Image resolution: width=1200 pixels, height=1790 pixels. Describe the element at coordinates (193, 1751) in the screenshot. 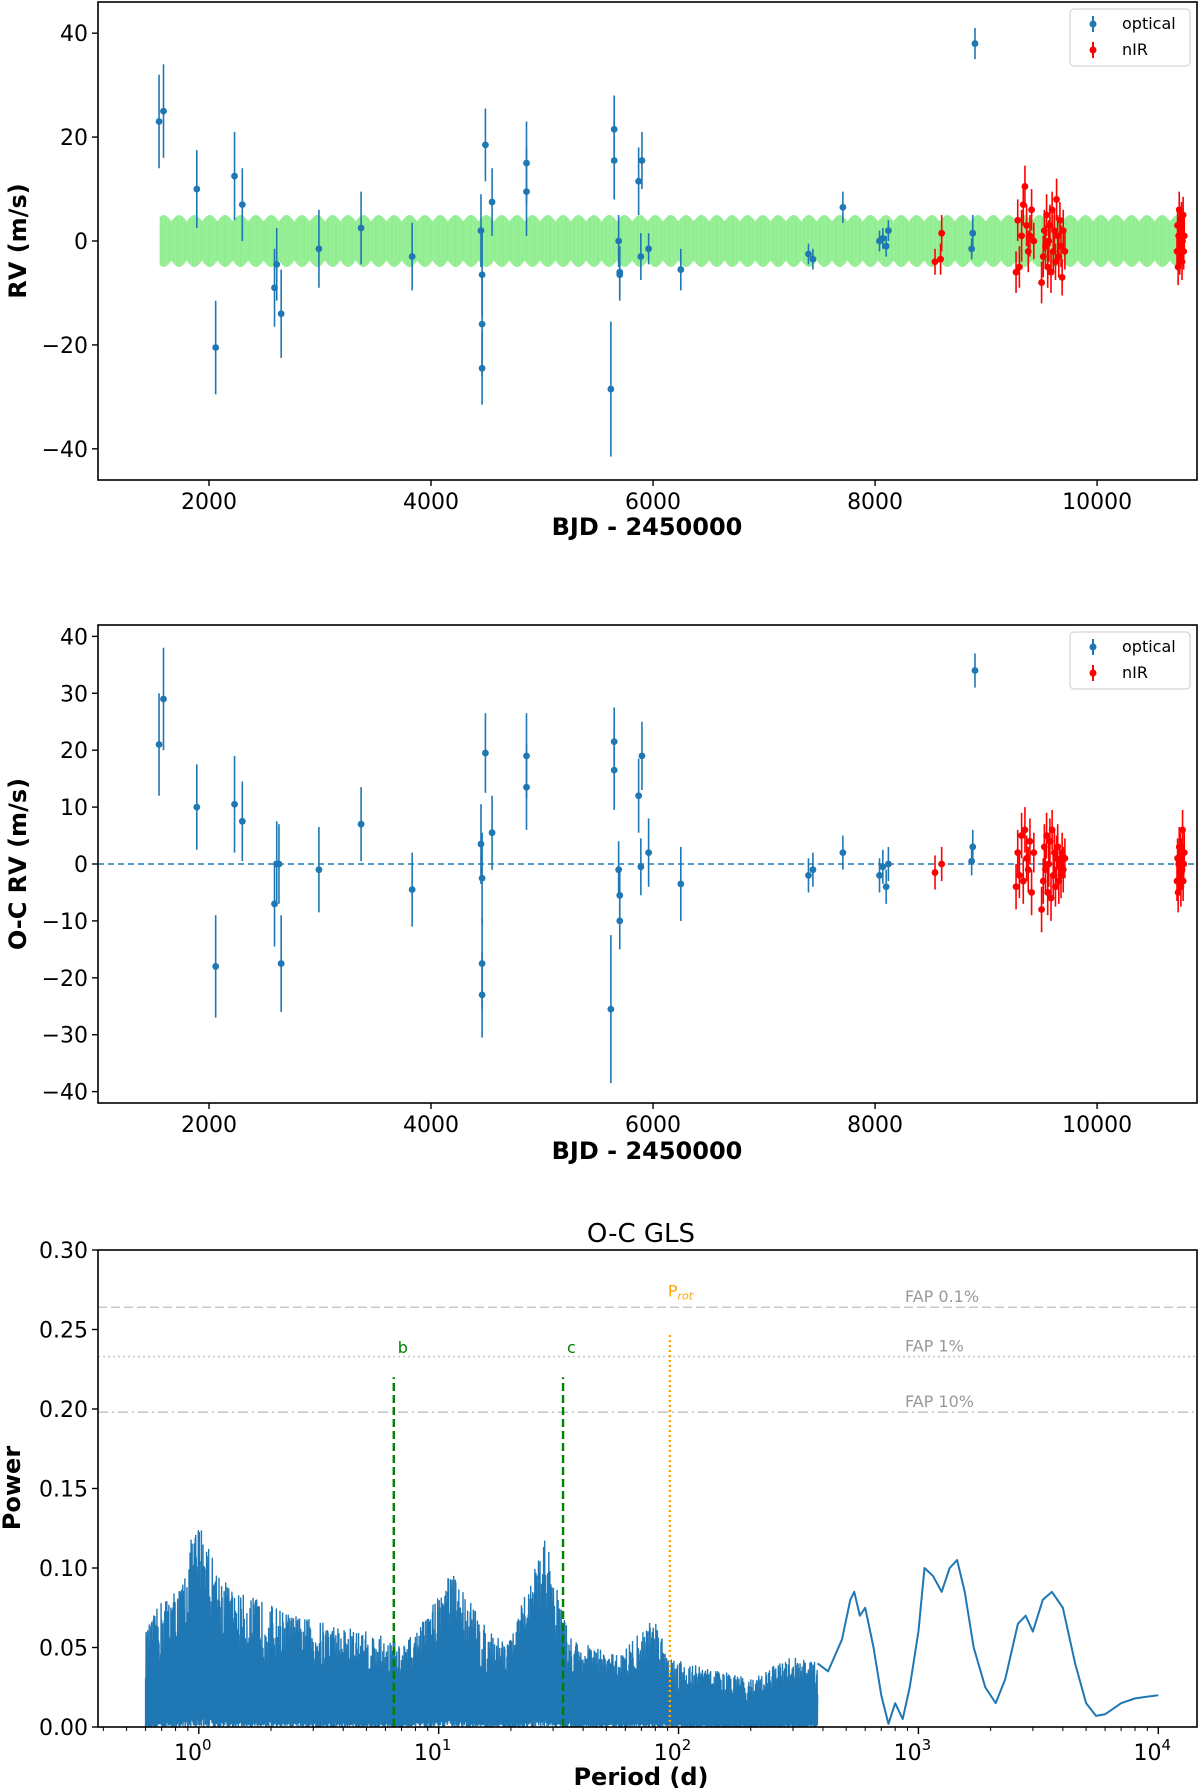

I see `gls-x-tick-label: 10⁰` at that location.